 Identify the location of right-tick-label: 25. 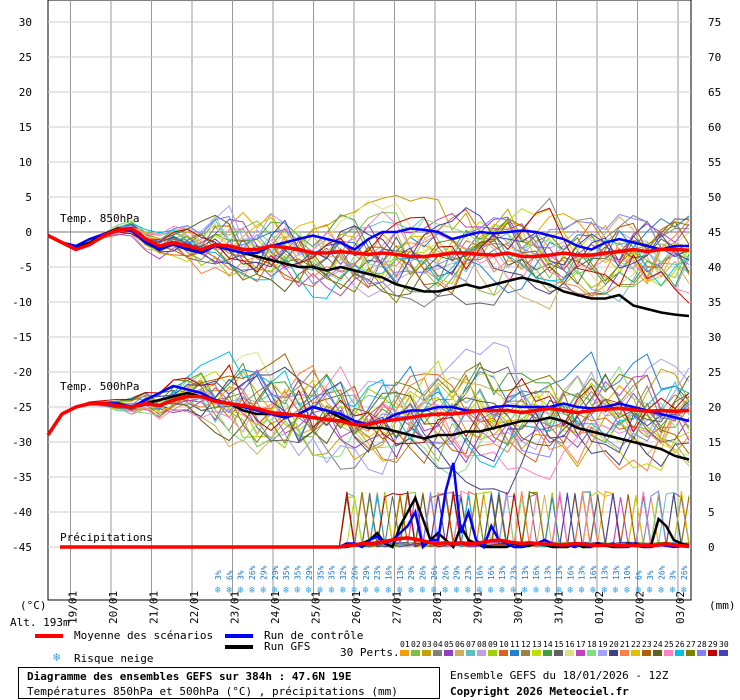
(714, 372).